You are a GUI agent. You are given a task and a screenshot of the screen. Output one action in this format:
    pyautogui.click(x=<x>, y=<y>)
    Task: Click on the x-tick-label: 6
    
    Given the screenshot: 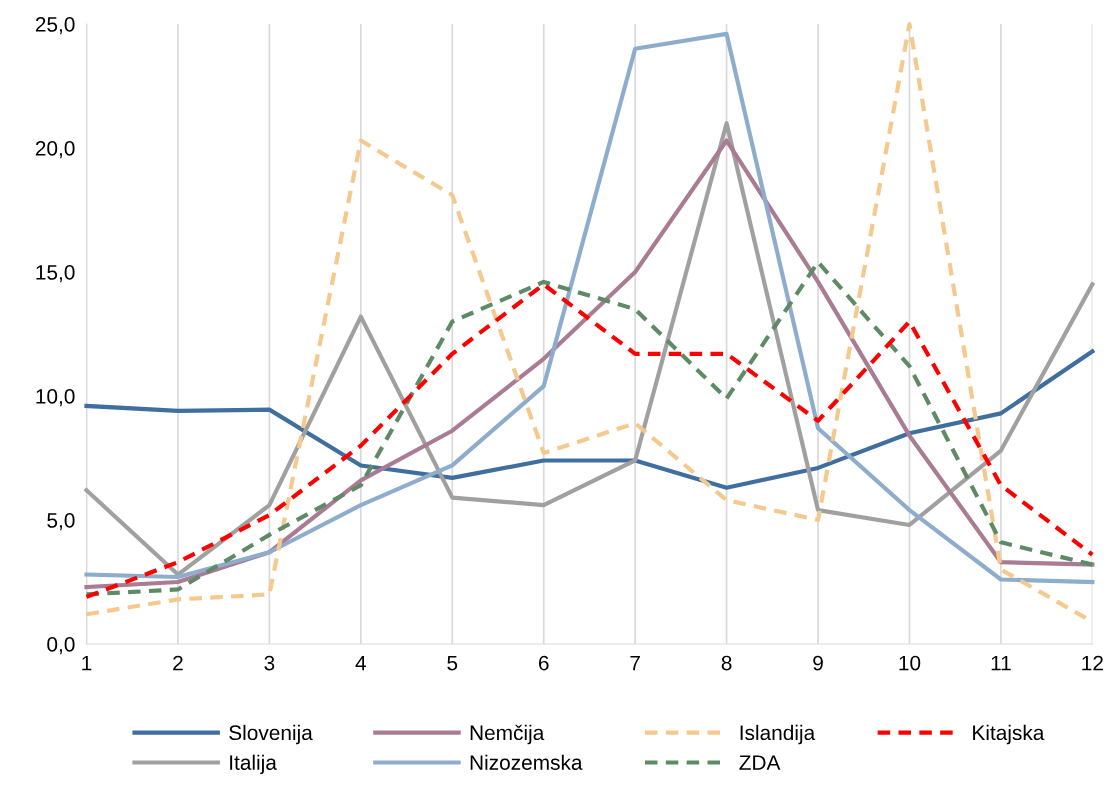 What is the action you would take?
    pyautogui.click(x=543, y=663)
    